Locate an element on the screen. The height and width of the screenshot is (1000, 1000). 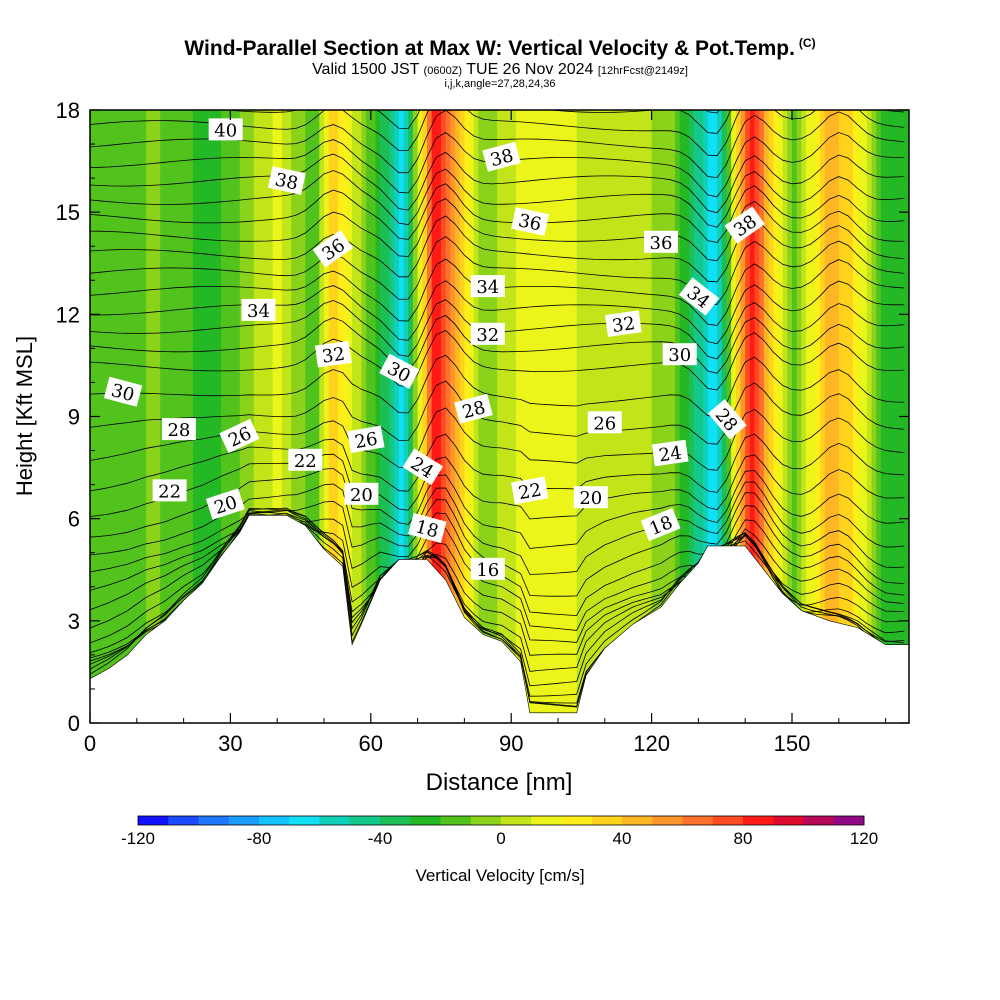
colorbar-label: Vertical Velocity [cm/s] is located at coordinates (499, 875).